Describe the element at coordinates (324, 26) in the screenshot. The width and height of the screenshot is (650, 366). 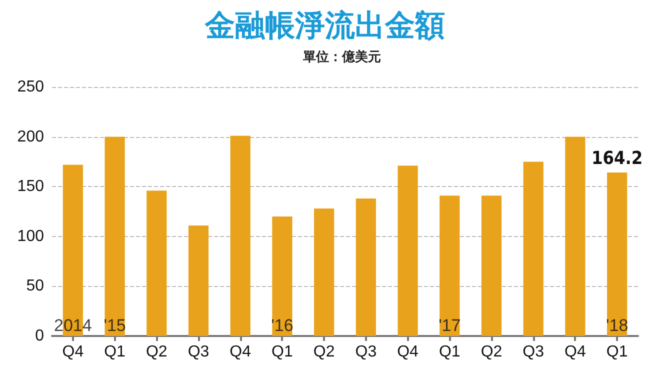
I see `chart-title: 金融帳淨流出金額` at that location.